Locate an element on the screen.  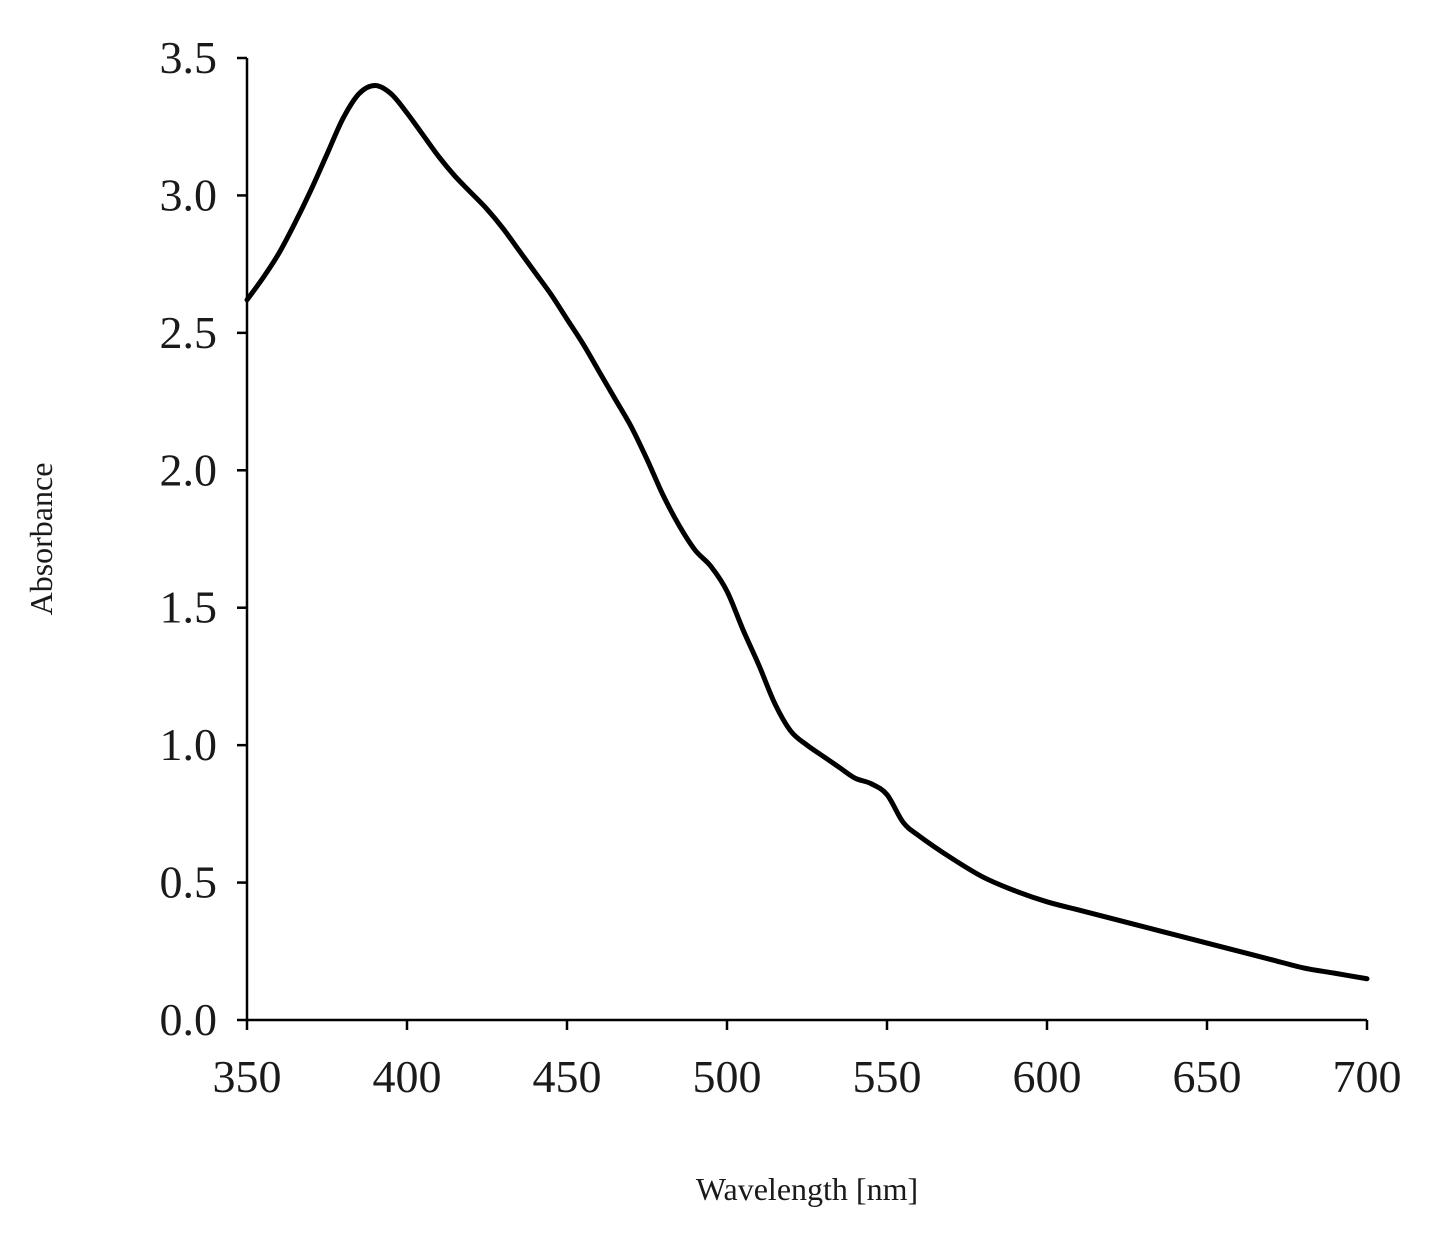
x-axis-title: Wavelength [nm] is located at coordinates (807, 1189).